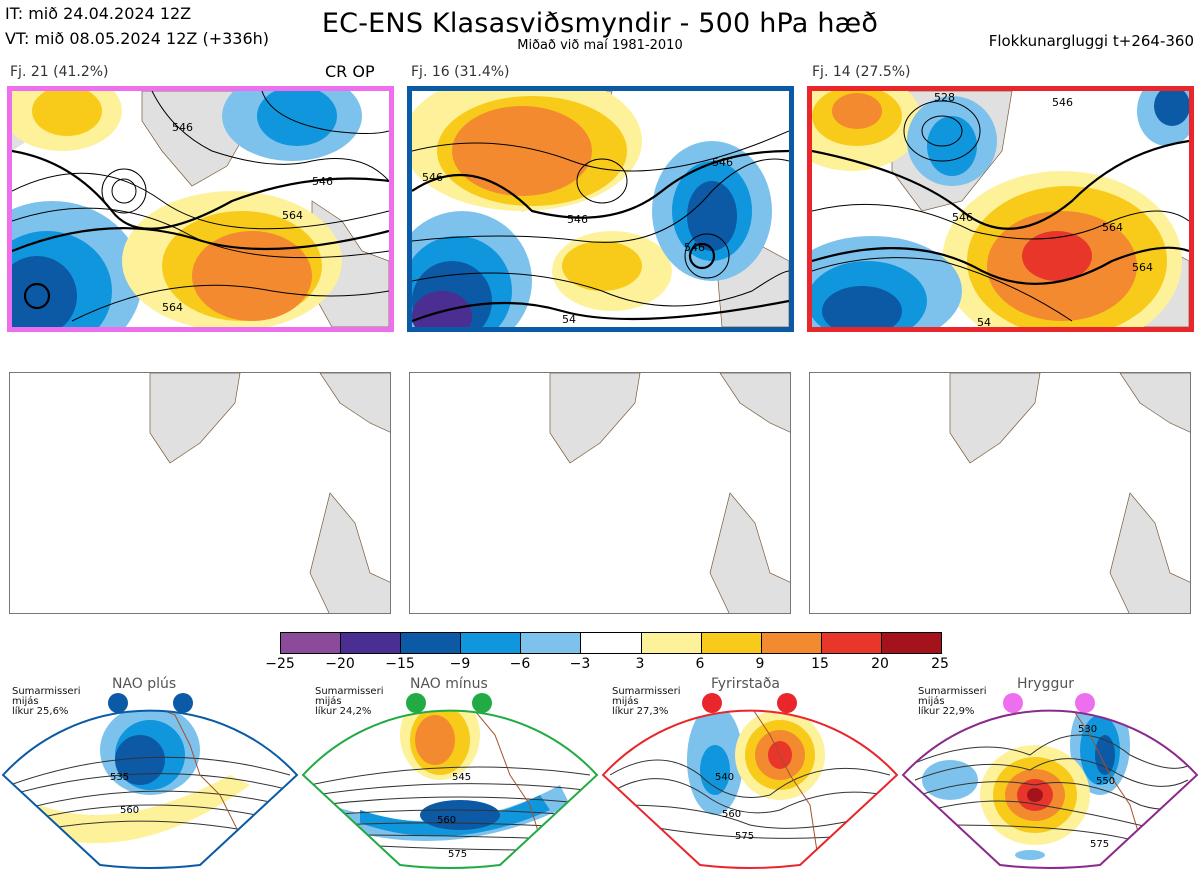  Describe the element at coordinates (940, 664) in the screenshot. I see `colorbar-tick-label: 25` at that location.